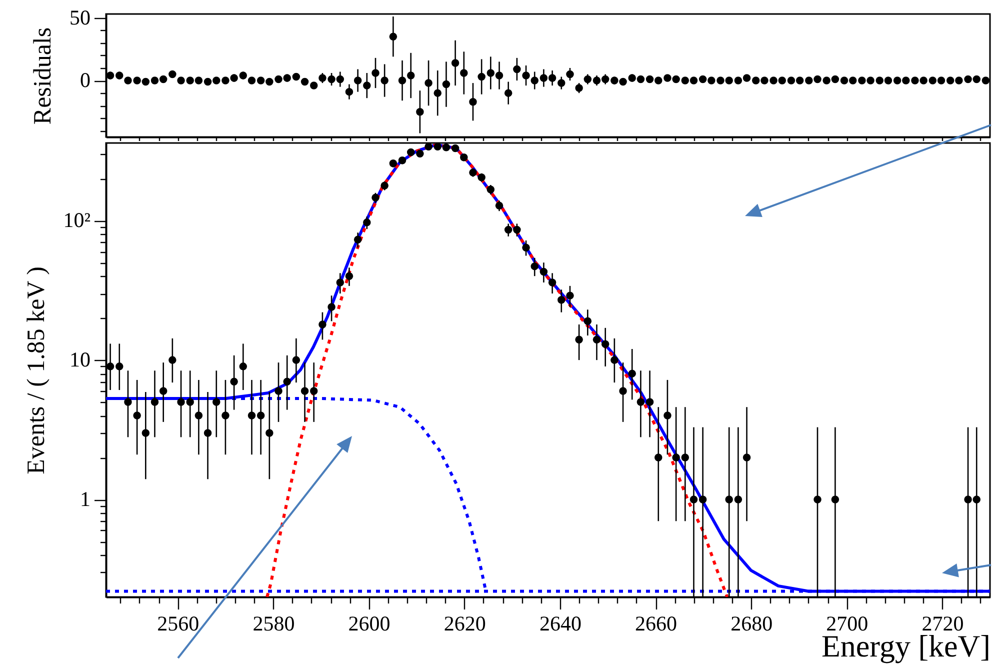 The image size is (992, 670). I want to click on x-tick-label: 2700, so click(847, 624).